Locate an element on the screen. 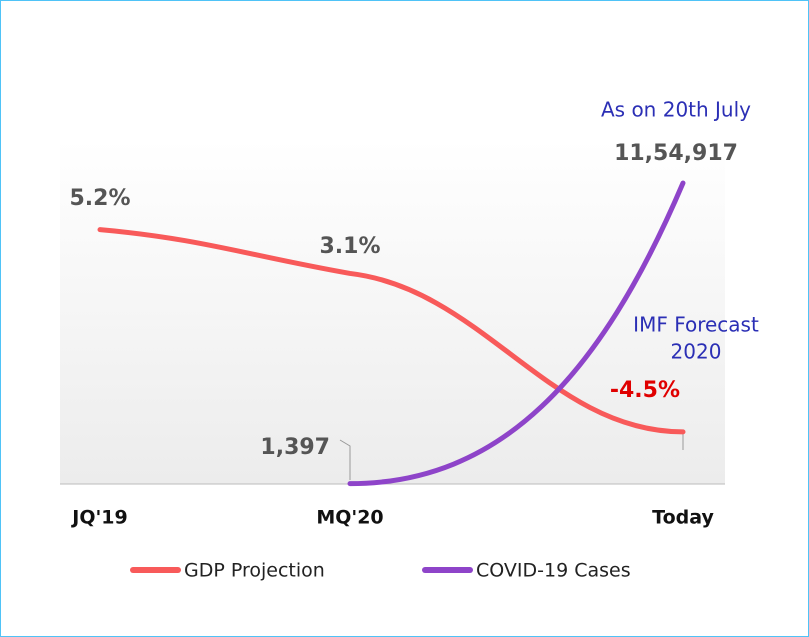 This screenshot has height=637, width=809. annotation: IMF Forecast is located at coordinates (696, 325).